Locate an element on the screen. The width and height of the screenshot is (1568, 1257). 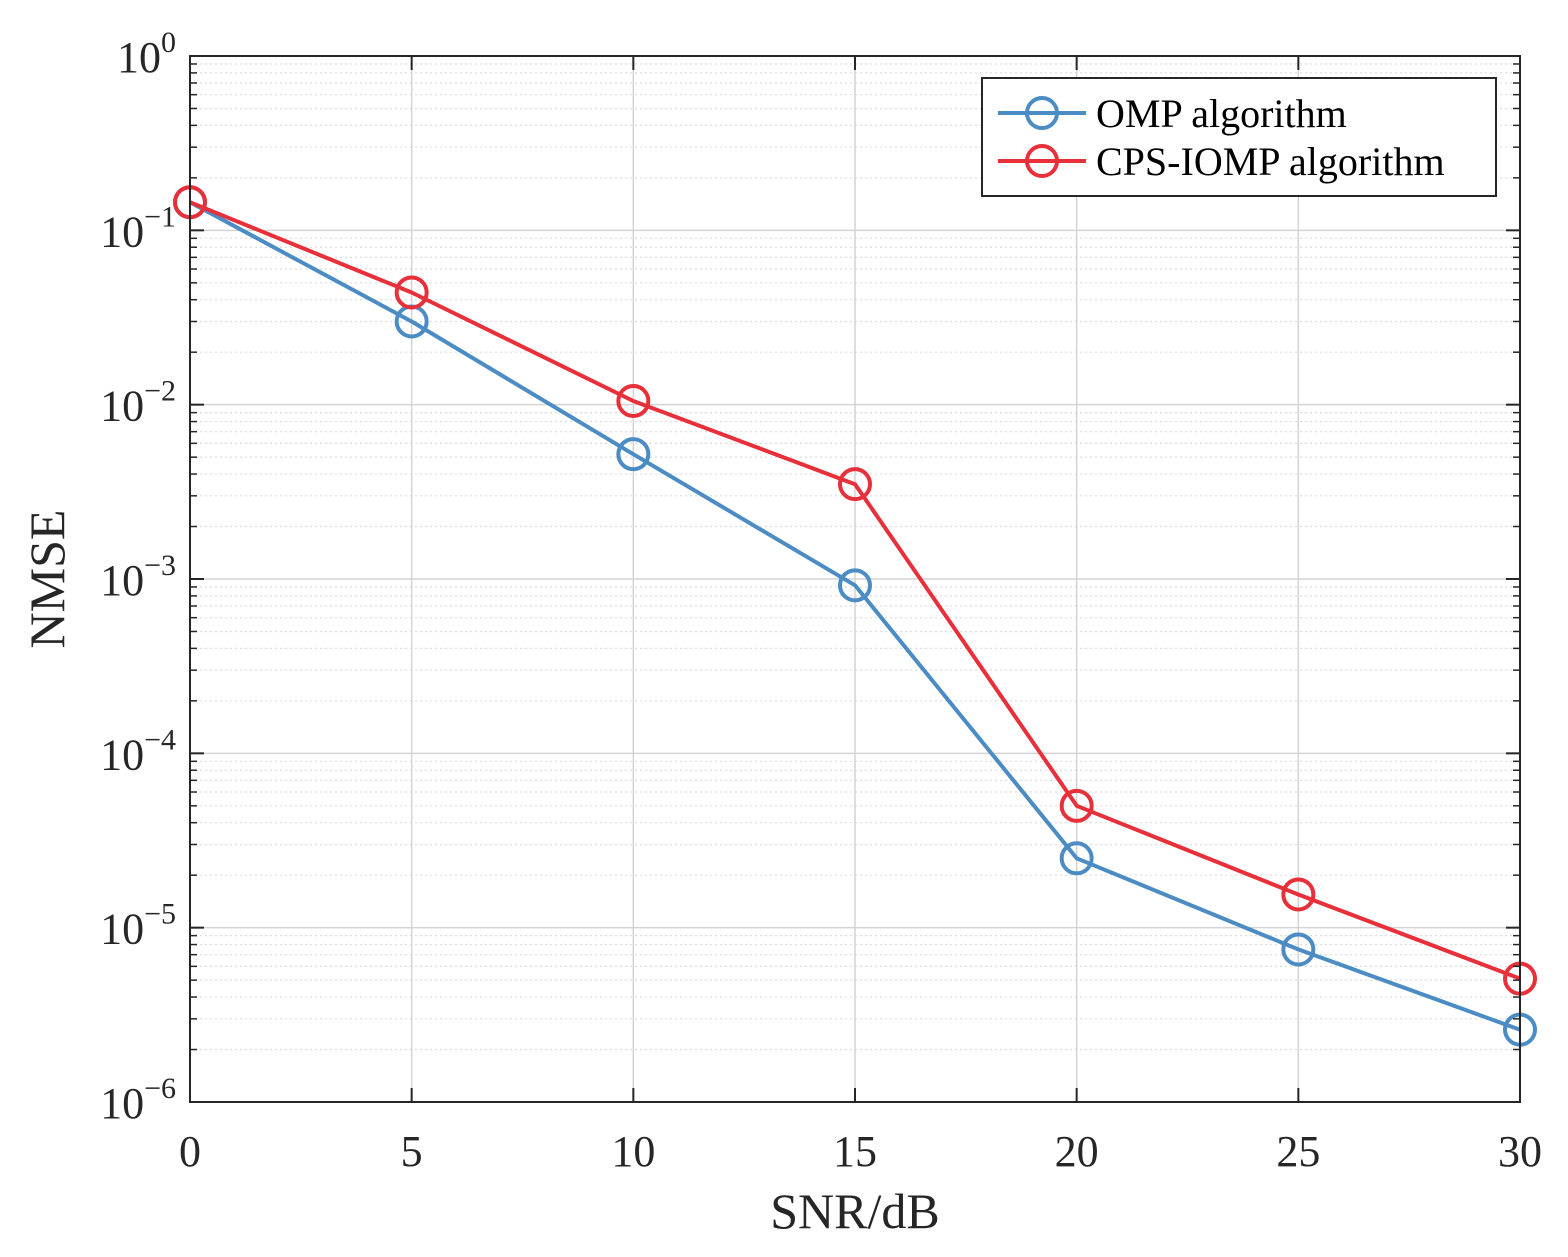
y-tick-labels: 10⁻⁶ 10⁻⁵ 10⁻⁴ 10⁻³ 10⁻² 10⁻¹ 10⁰ is located at coordinates (138, 577).